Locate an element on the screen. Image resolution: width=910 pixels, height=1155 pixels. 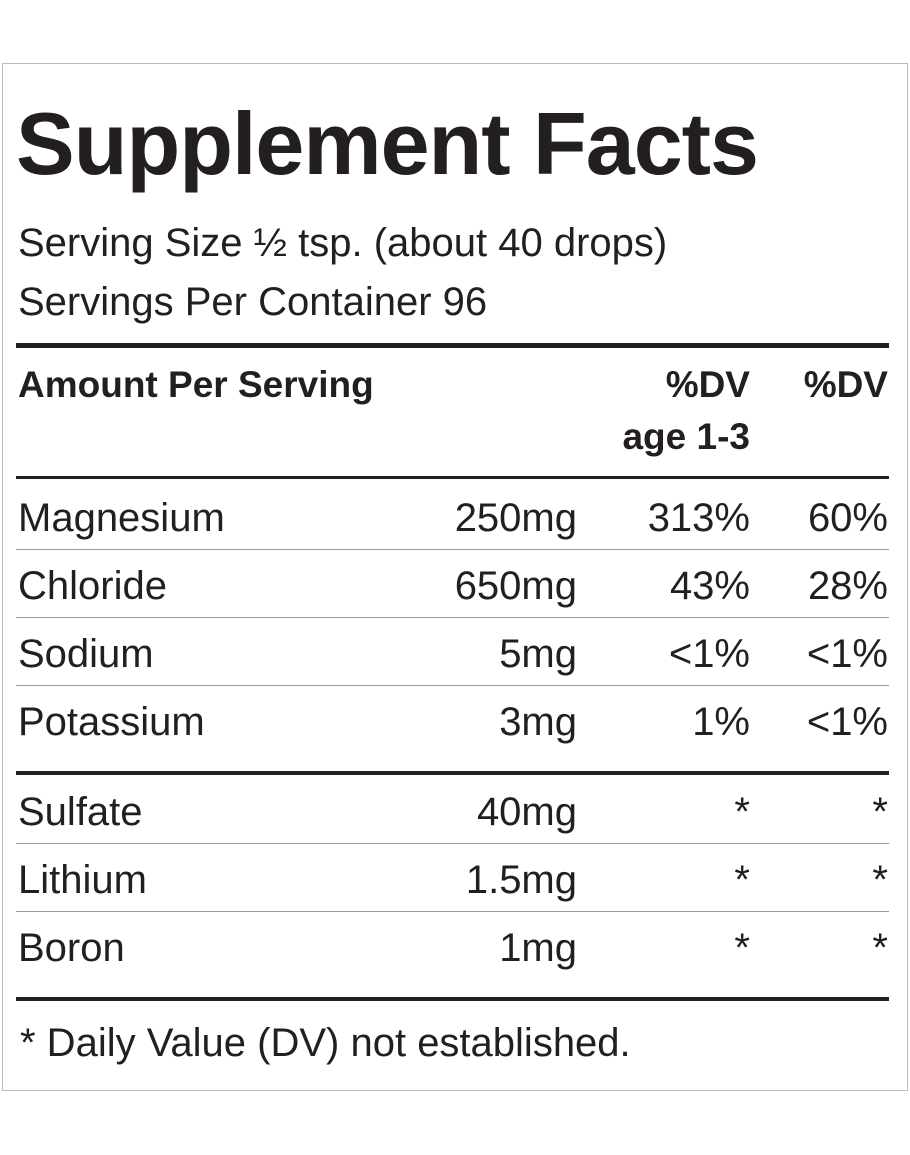
amount: 250mg is located at coordinates (515, 518).